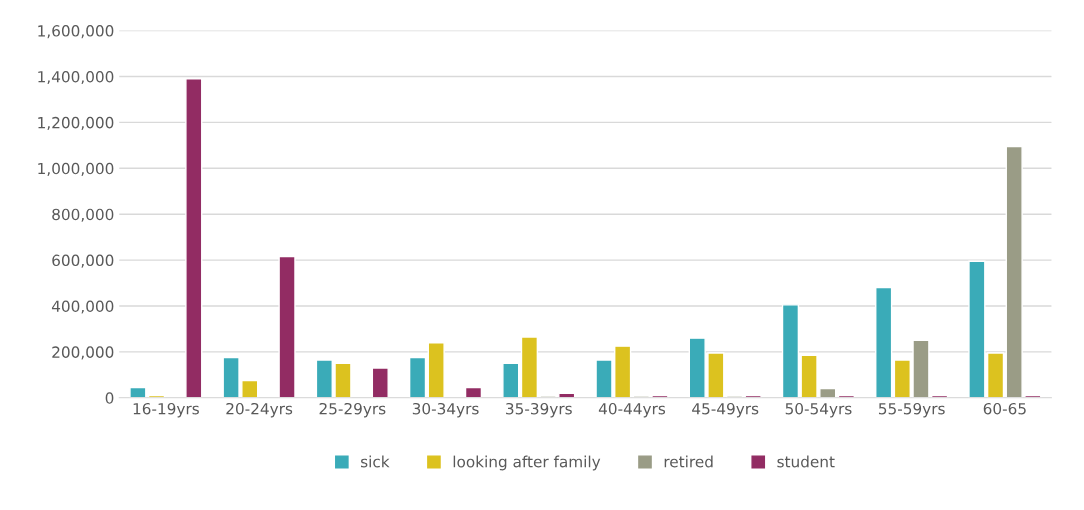 Image resolution: width=1084 pixels, height=510 pixels. I want to click on x-tick-label: 50-54yrs, so click(818, 410).